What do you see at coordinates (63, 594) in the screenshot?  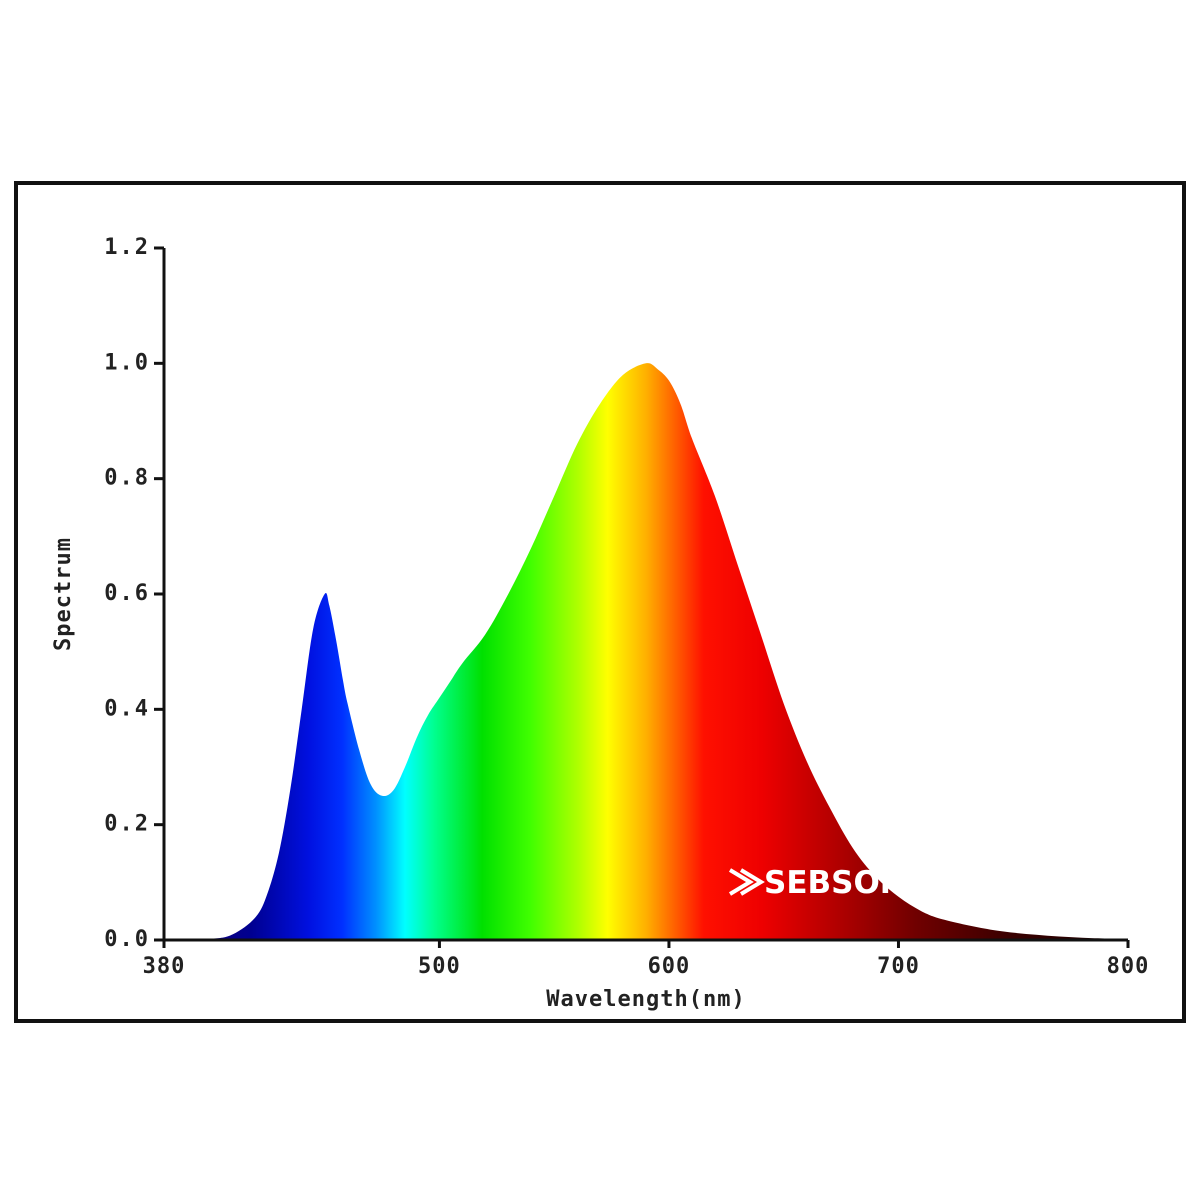 I see `y-axis-title: Spectrum` at bounding box center [63, 594].